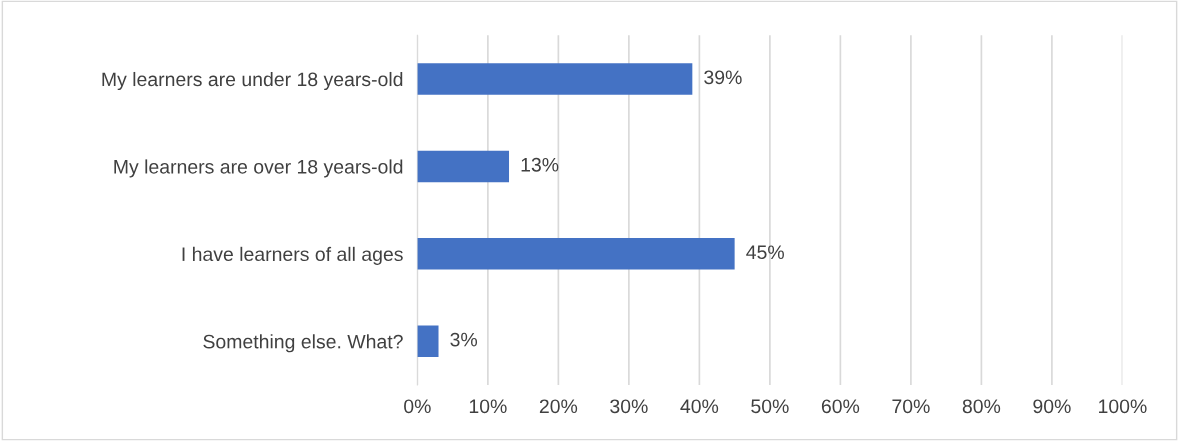 This screenshot has height=441, width=1179. What do you see at coordinates (258, 168) in the screenshot?
I see `y-tick-label: My learners are over 18 years-old` at bounding box center [258, 168].